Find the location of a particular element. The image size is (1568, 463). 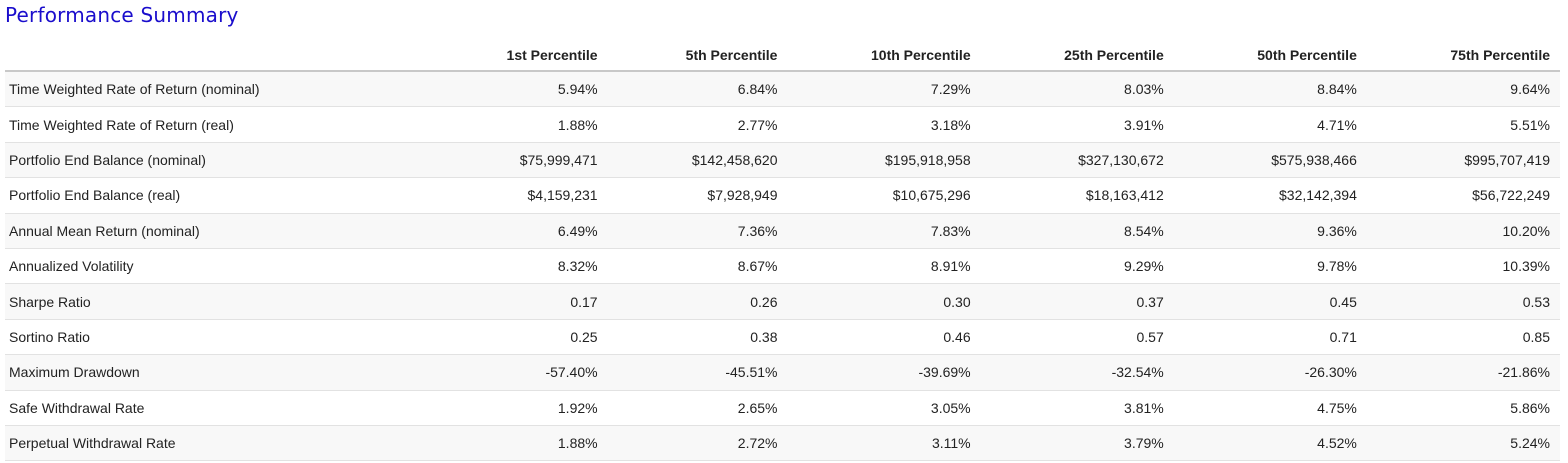

table-cell: 1.92% is located at coordinates (518, 408).